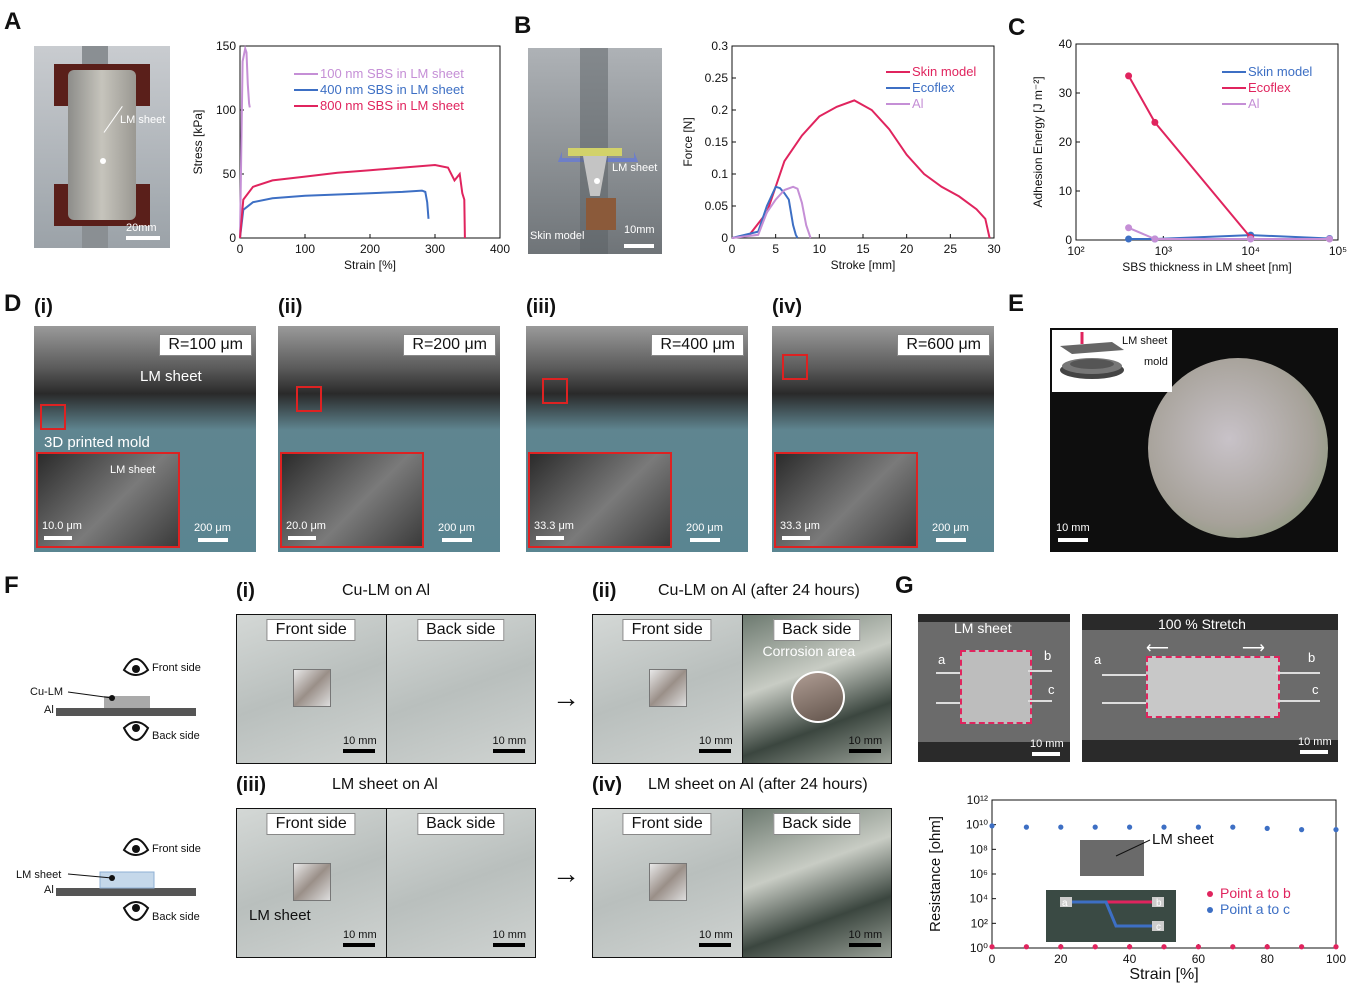 The height and width of the screenshot is (994, 1354). I want to click on y-tick-label: 0.25, so click(717, 78).